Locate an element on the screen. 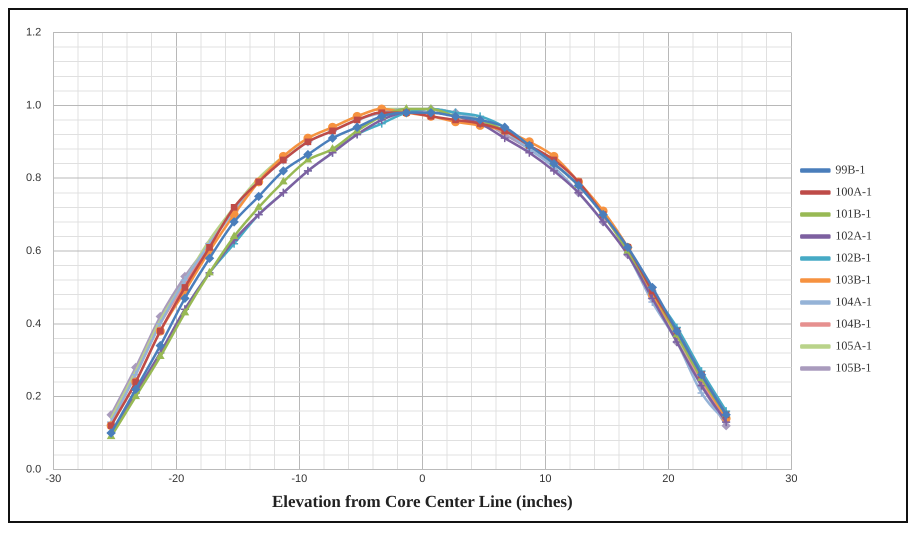  y-tick-label: 1.2 is located at coordinates (34, 32).